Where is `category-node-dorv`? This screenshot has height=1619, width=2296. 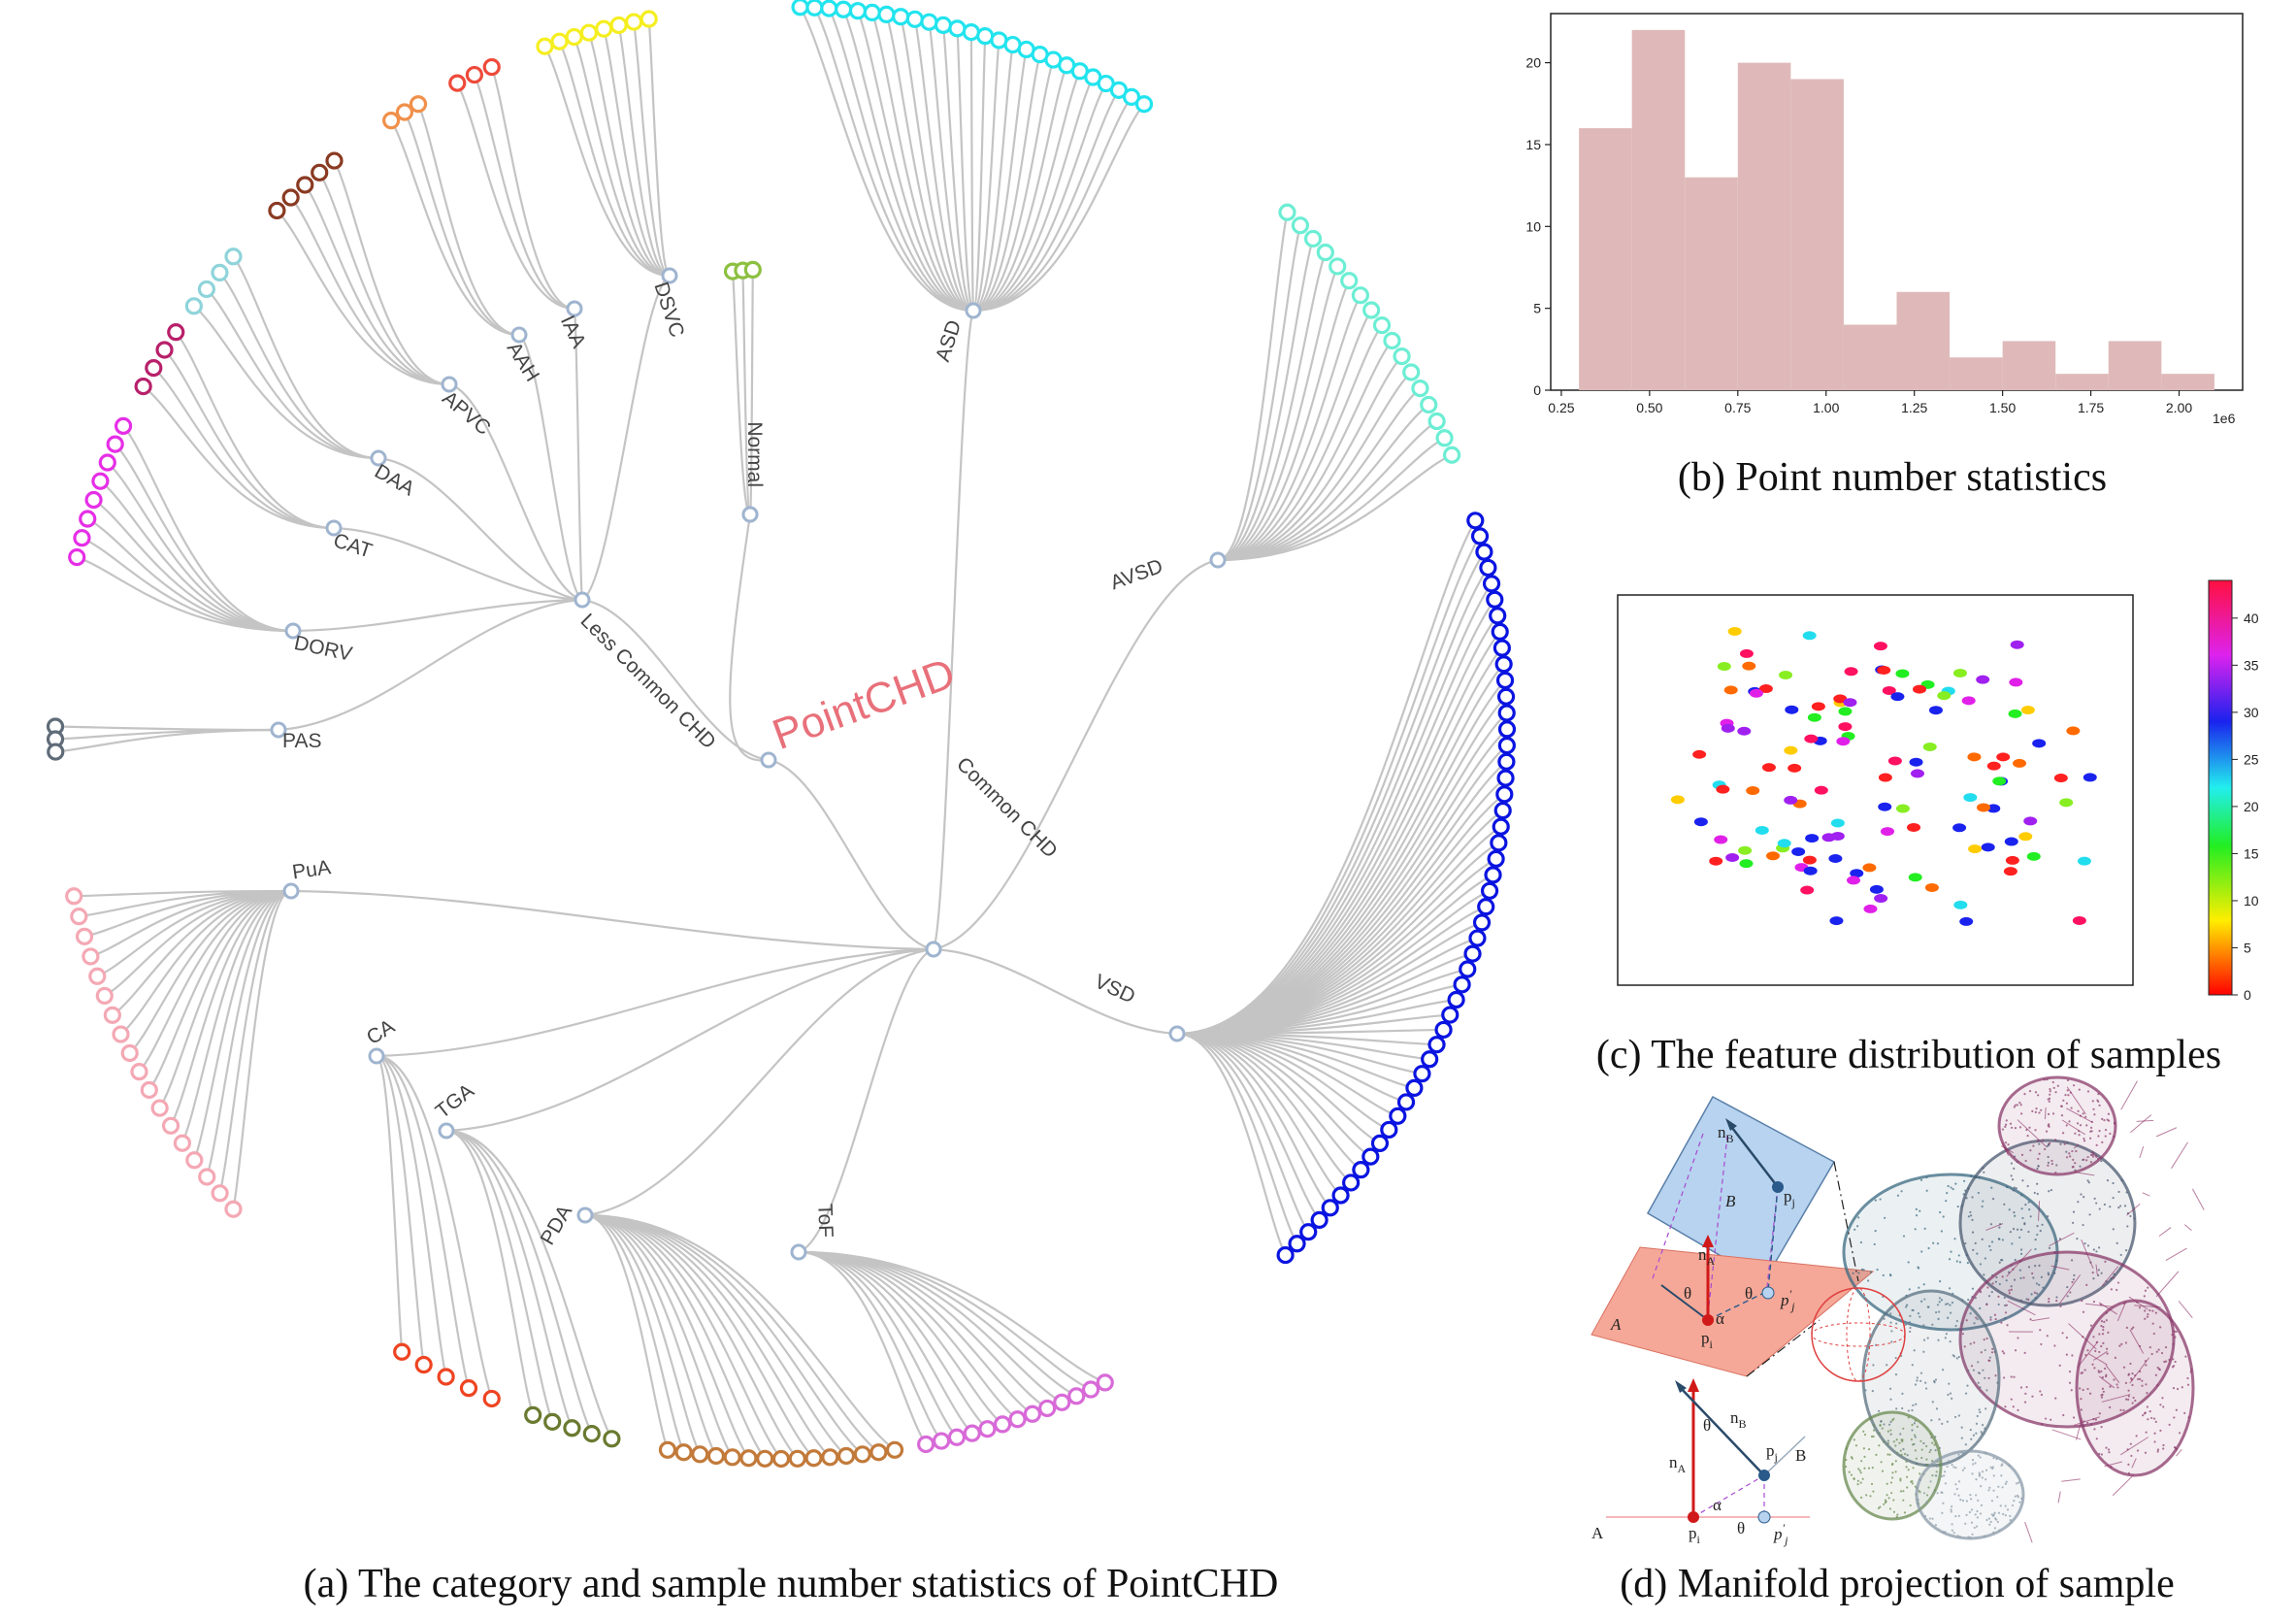
category-node-dorv is located at coordinates (293, 631).